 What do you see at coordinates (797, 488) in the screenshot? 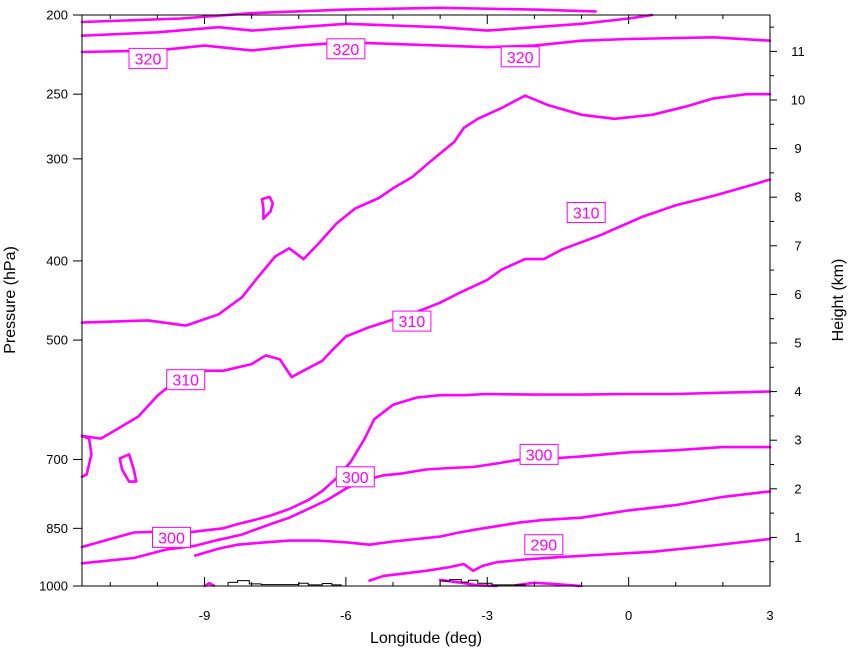
I see `right-tick-label: 2` at bounding box center [797, 488].